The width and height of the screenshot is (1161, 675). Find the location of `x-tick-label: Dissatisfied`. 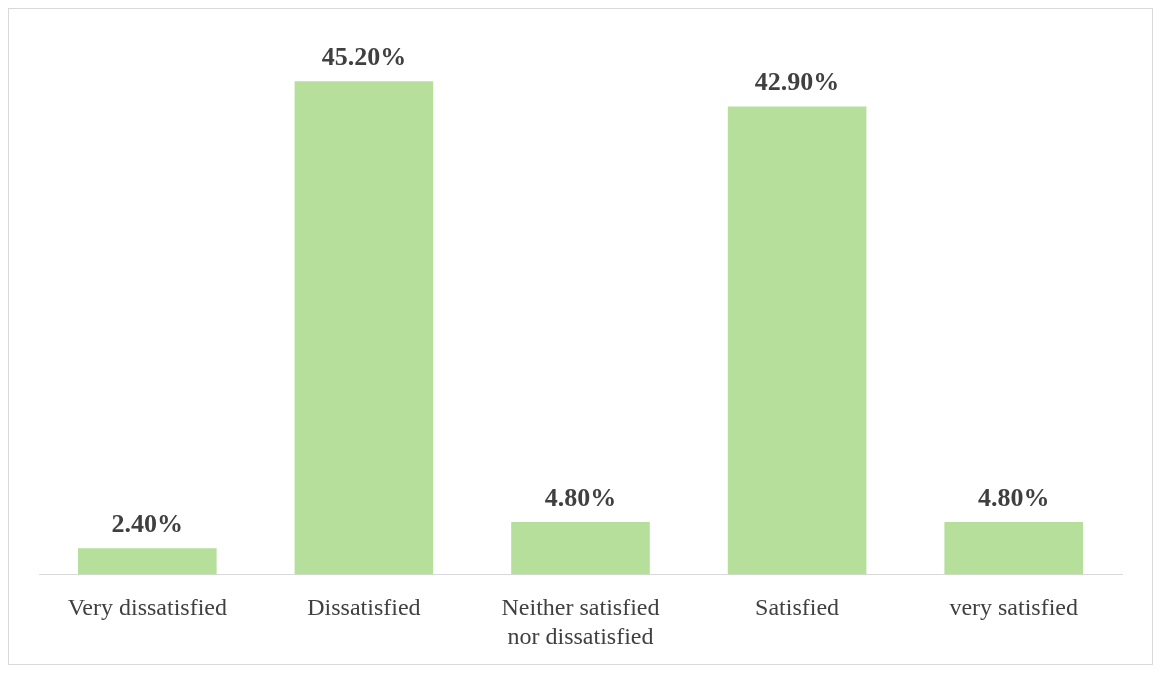

x-tick-label: Dissatisfied is located at coordinates (364, 607).